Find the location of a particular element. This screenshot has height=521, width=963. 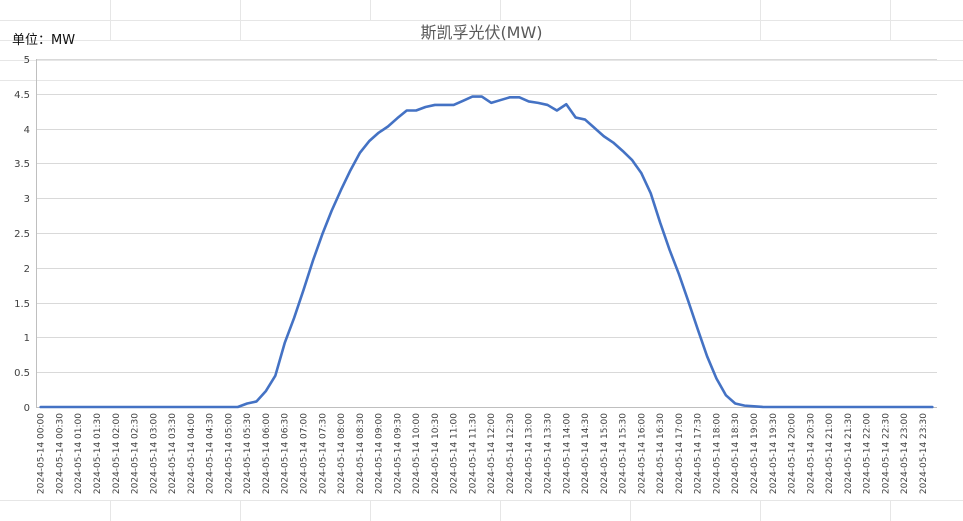

x-tick-label: 2024-05-14 09:00 is located at coordinates (380, 453).